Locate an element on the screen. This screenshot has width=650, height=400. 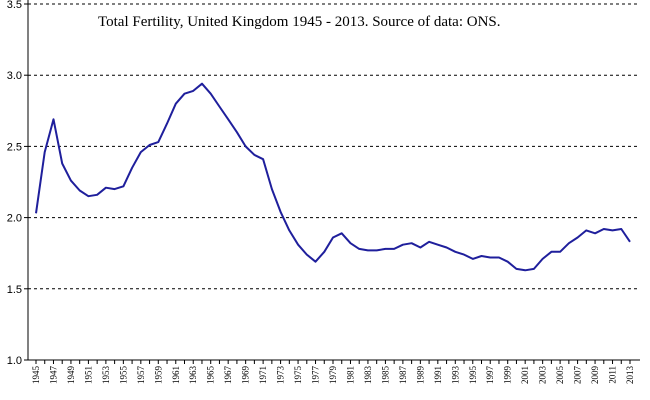
x-tick-label: 1965 is located at coordinates (211, 375).